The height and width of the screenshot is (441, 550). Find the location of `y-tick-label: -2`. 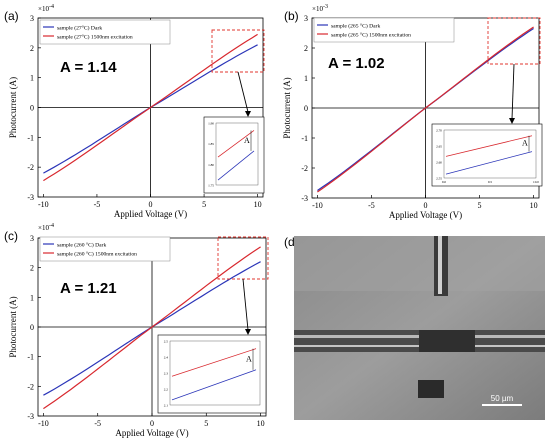

y-tick-label: -2 is located at coordinates (304, 168).